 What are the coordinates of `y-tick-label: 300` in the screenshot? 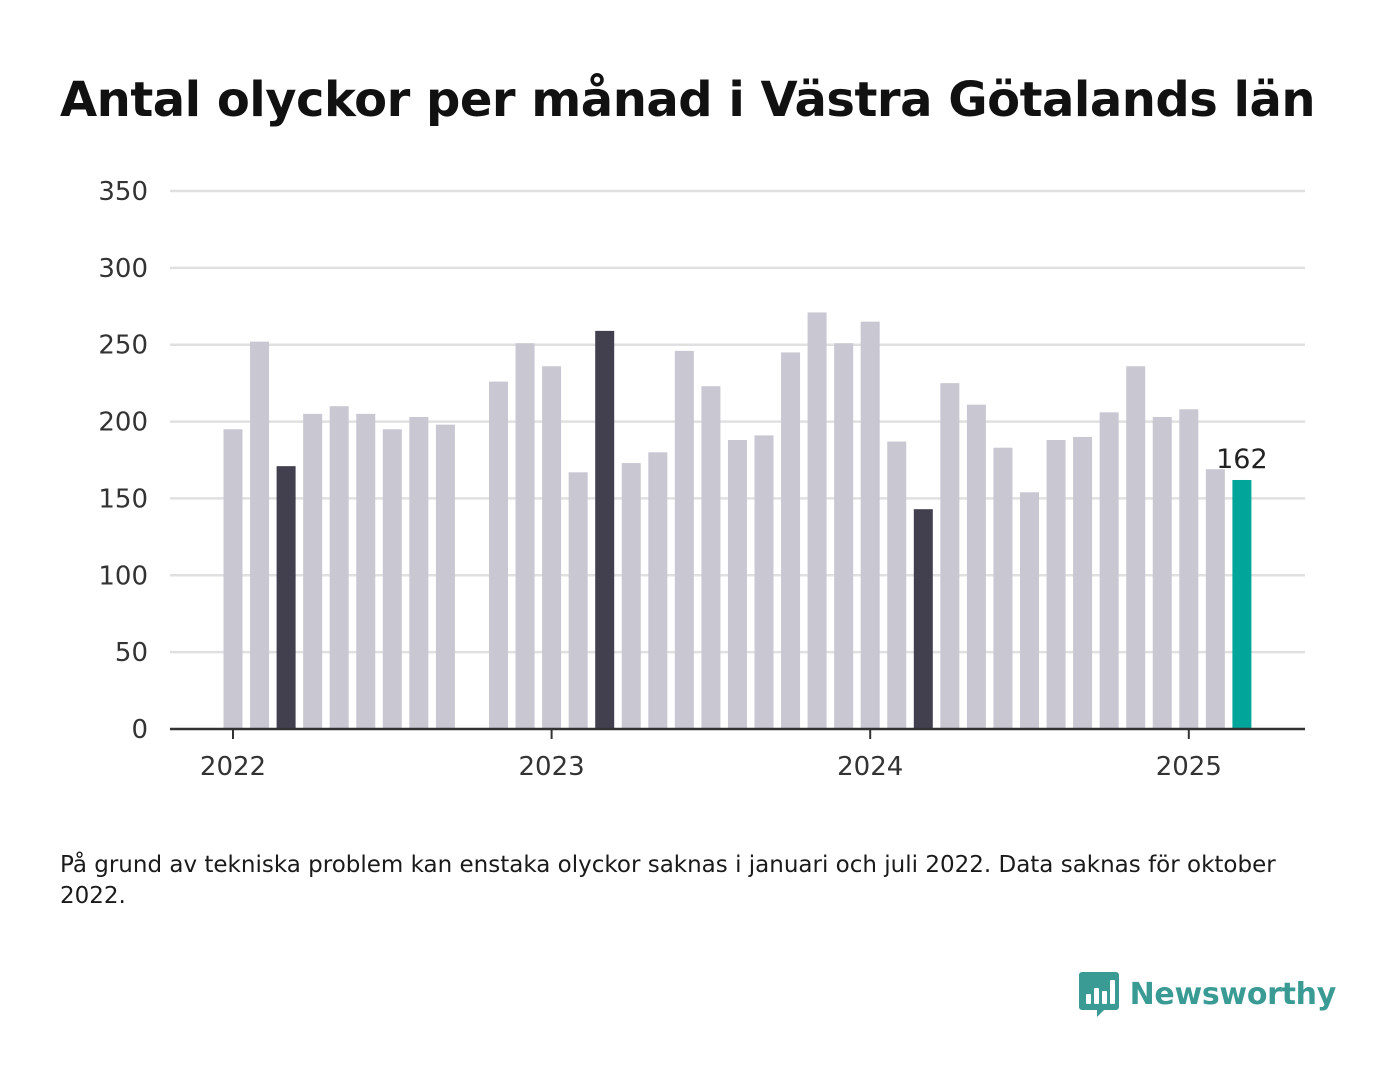 It's located at (123, 269).